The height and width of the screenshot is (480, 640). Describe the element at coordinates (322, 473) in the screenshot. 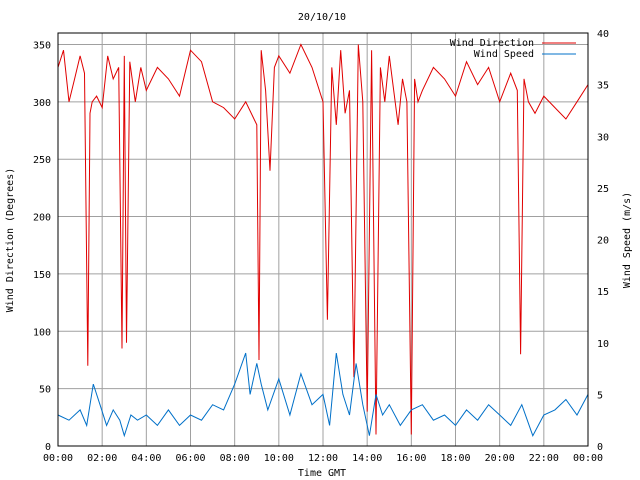

I see `x-axis-label: Time GMT` at that location.